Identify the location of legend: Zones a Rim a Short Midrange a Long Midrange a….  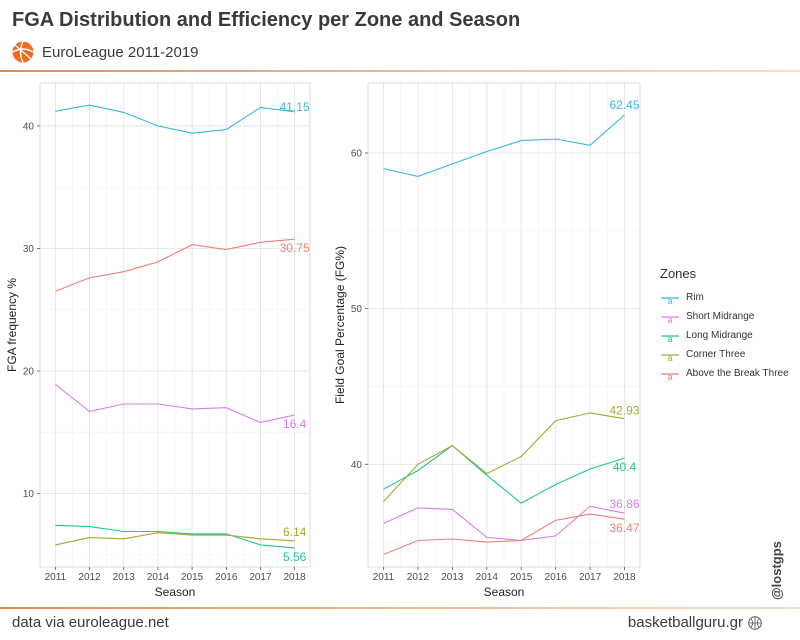
(724, 324).